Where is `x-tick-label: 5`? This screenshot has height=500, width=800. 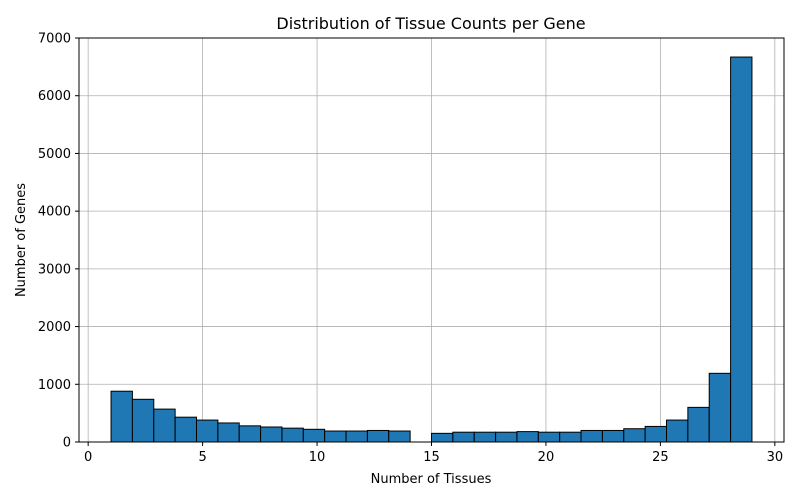 x-tick-label: 5 is located at coordinates (202, 457).